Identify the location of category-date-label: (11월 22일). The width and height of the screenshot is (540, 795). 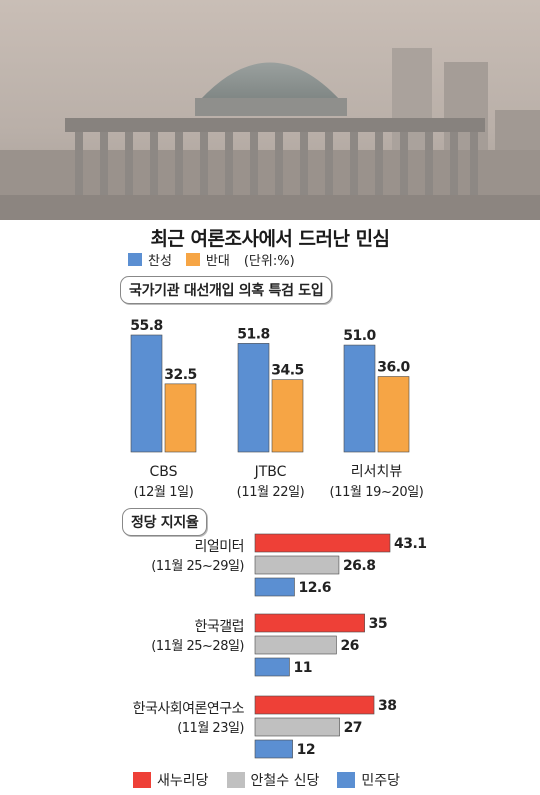
(271, 492).